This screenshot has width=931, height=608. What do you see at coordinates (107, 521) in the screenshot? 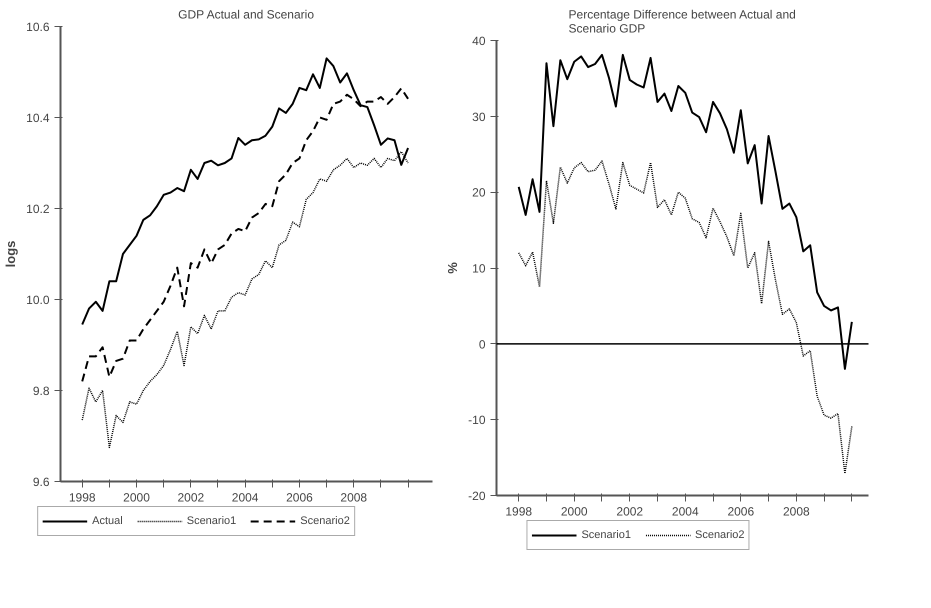
I see `legend-label: Actual` at bounding box center [107, 521].